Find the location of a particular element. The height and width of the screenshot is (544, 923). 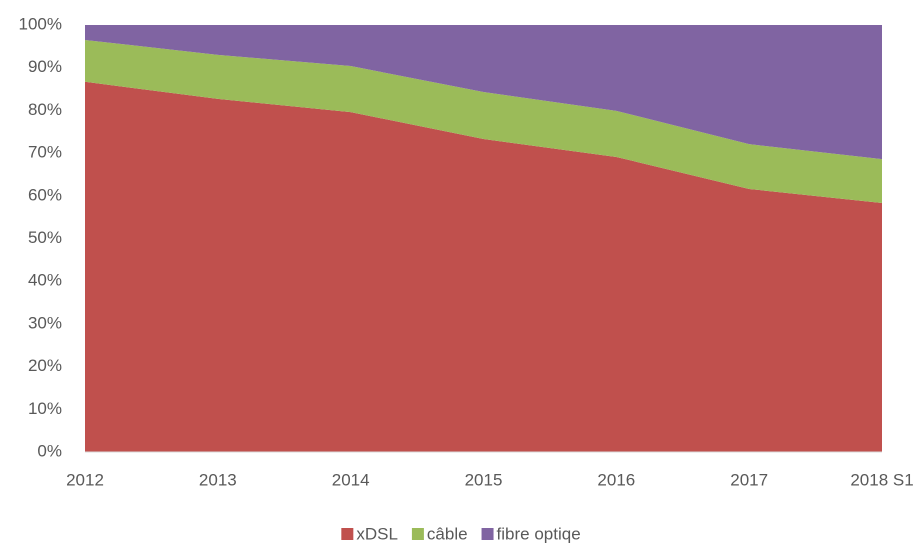

legend: xDSL câble fibre optiqe is located at coordinates (461, 533).